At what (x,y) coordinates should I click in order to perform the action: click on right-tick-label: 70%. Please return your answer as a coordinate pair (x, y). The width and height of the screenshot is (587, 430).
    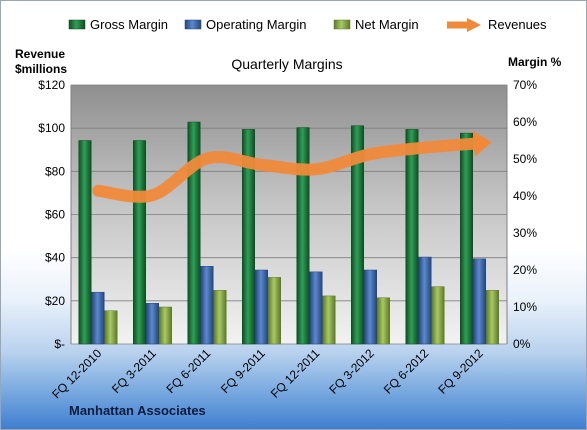
    Looking at the image, I should click on (525, 85).